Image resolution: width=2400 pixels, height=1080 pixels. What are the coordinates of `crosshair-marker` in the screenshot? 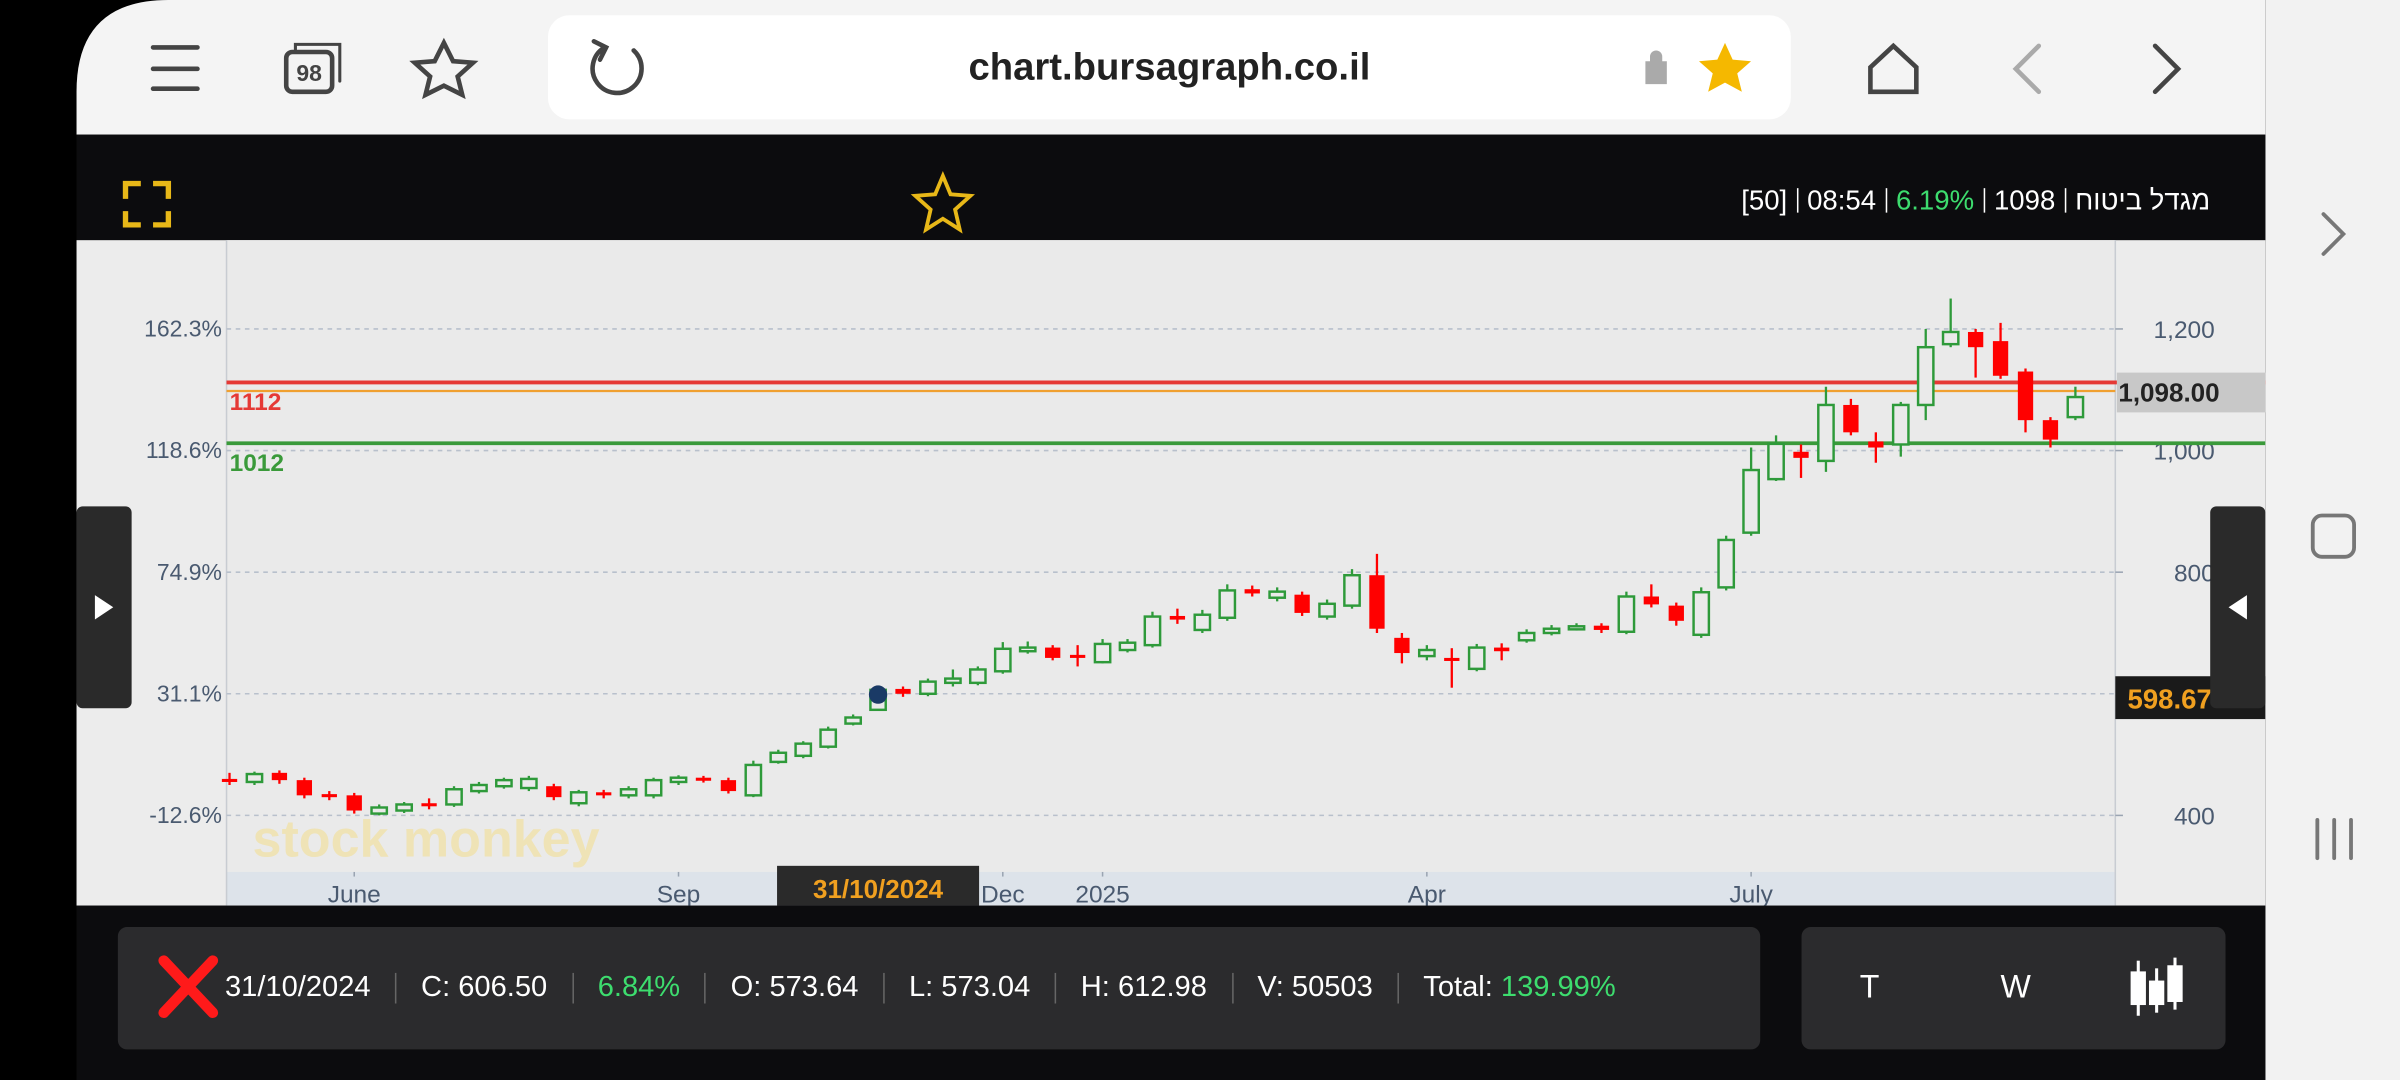 It's located at (878, 694).